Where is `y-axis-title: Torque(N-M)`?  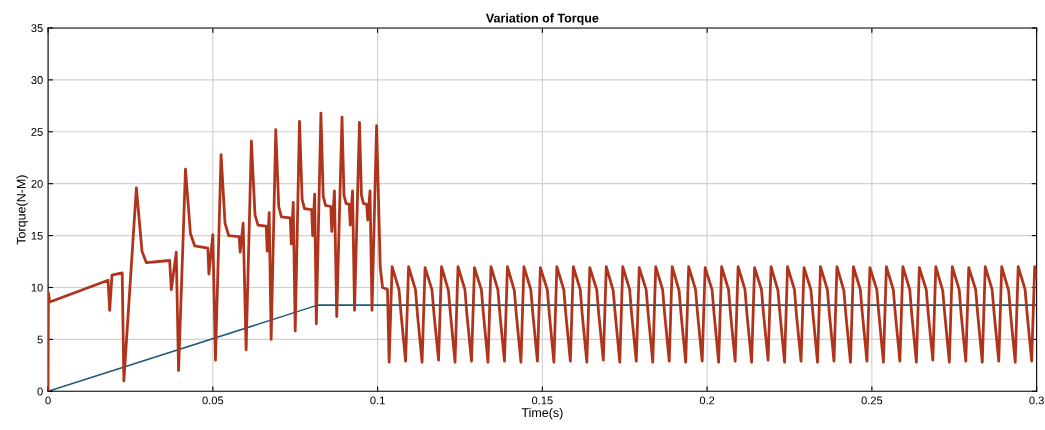 y-axis-title: Torque(N-M) is located at coordinates (22, 210).